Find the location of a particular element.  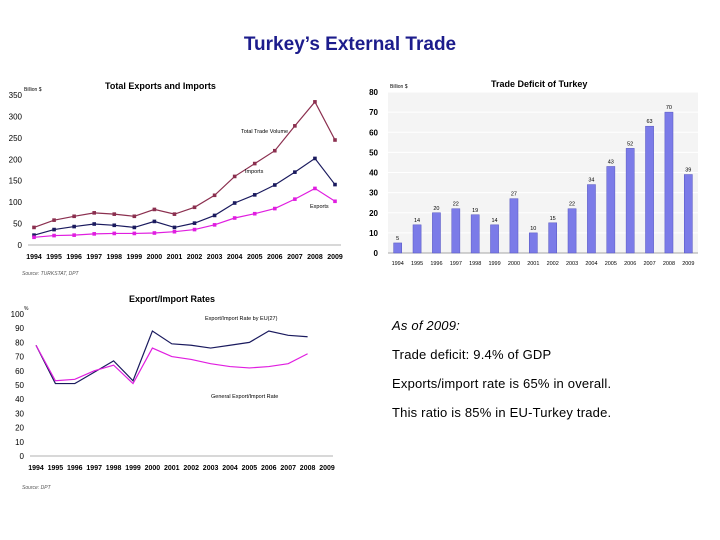

data-label: 15 is located at coordinates (553, 219).